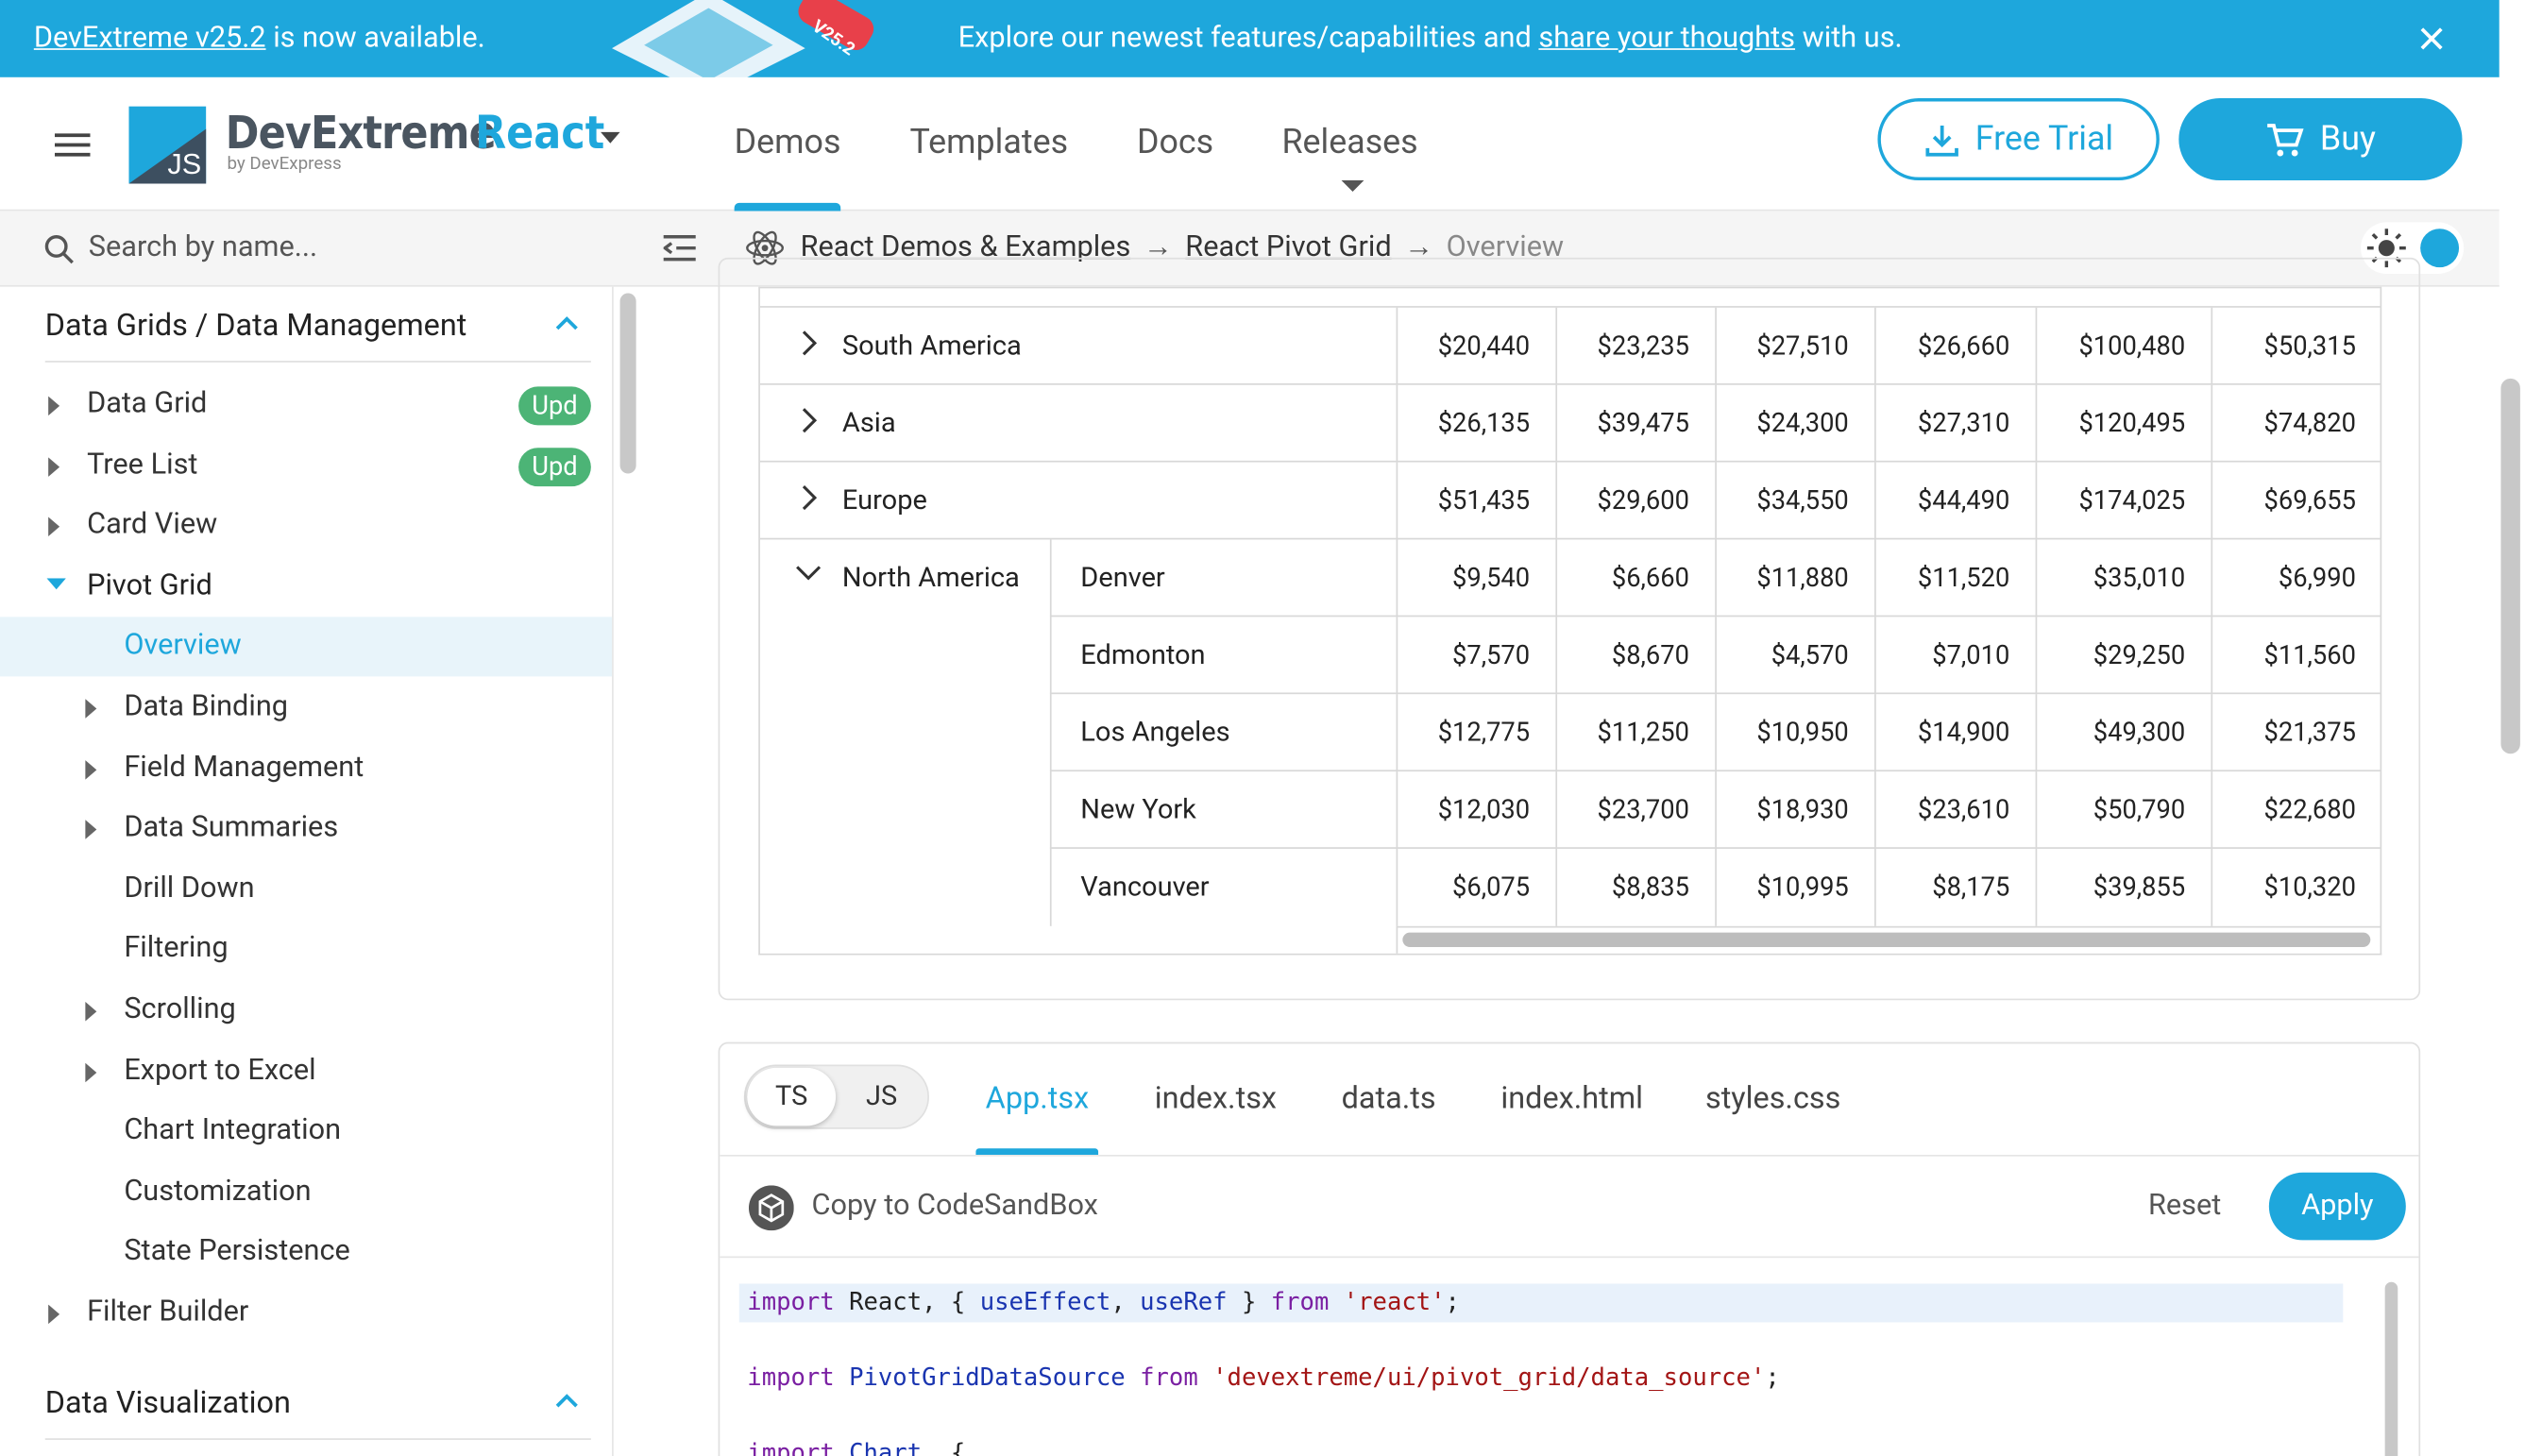  Describe the element at coordinates (2111, 732) in the screenshot. I see `data-cell: $49,300` at that location.